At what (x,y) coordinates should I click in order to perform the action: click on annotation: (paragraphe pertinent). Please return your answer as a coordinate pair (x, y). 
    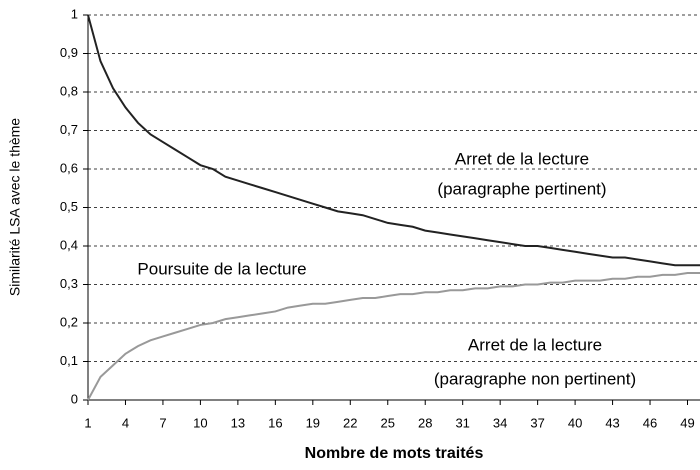
    Looking at the image, I should click on (521, 188).